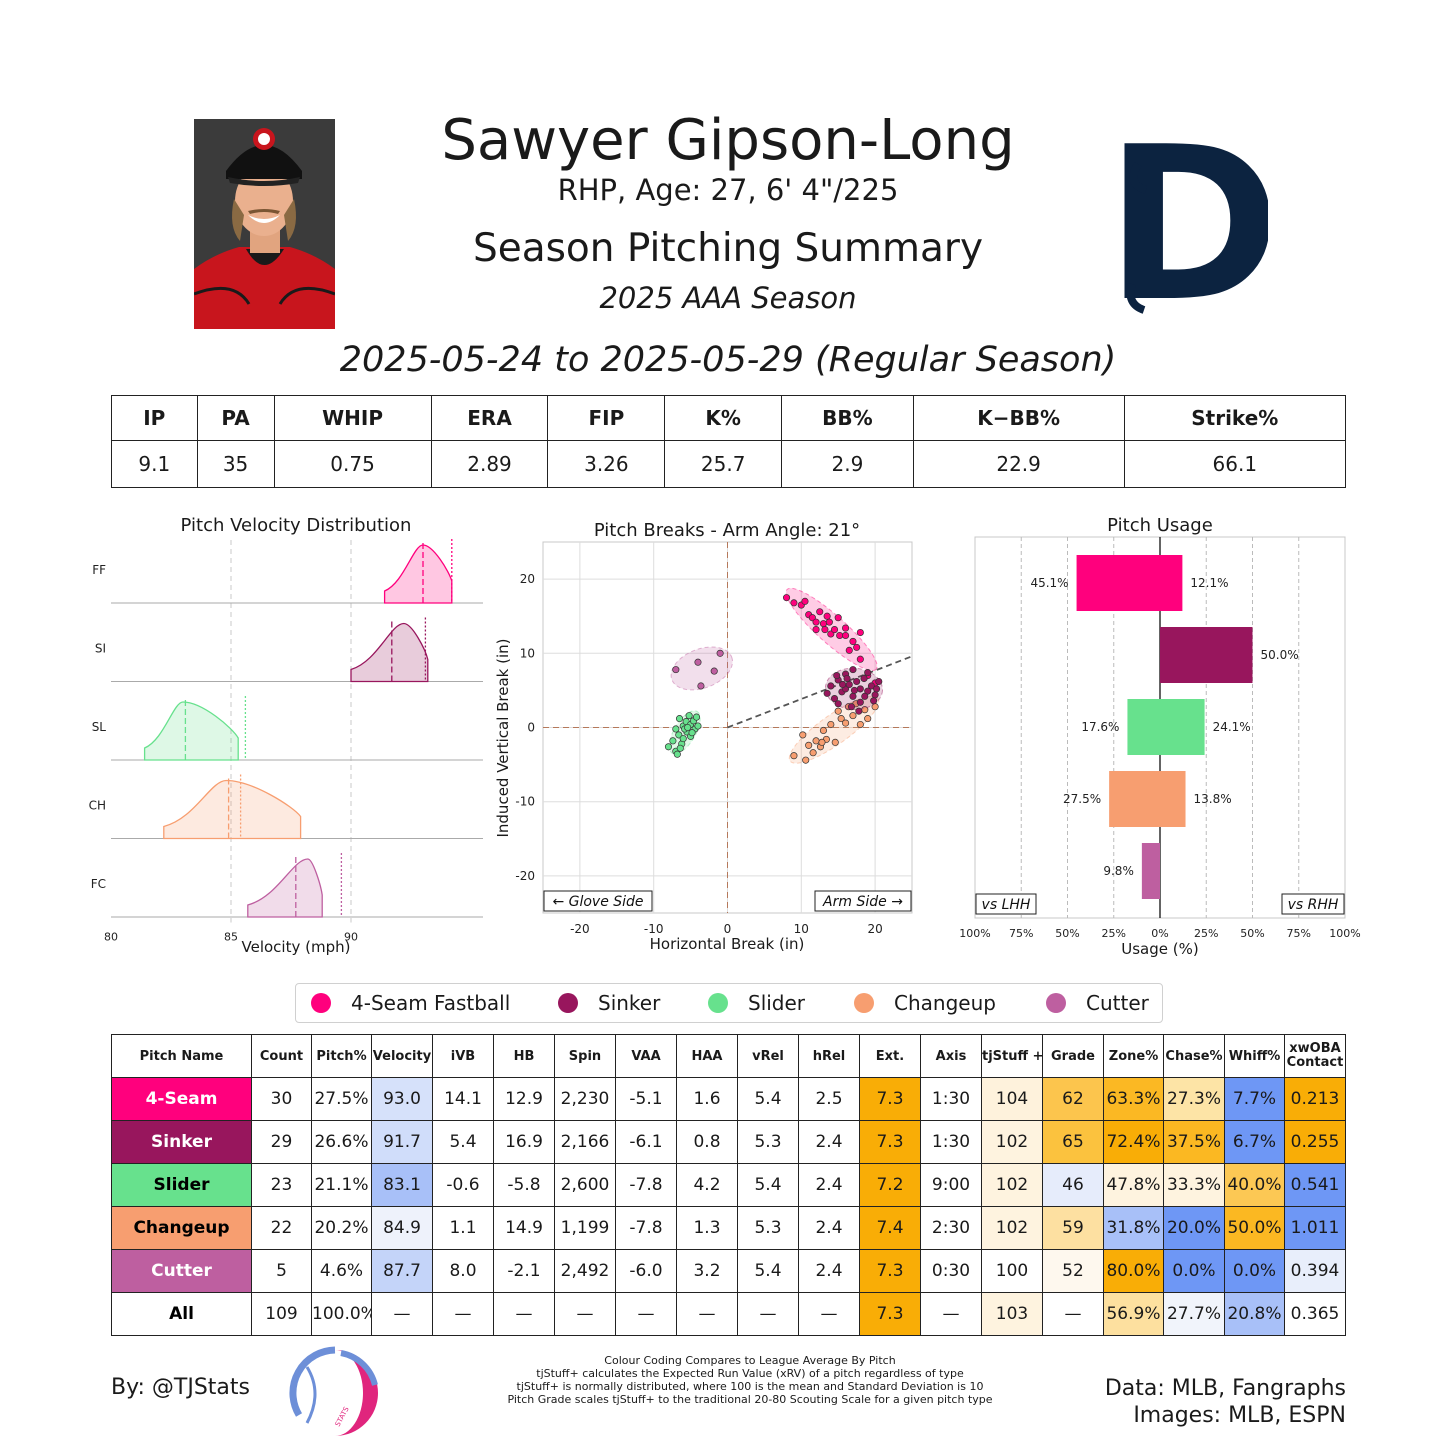 The height and width of the screenshot is (1456, 1456). Describe the element at coordinates (463, 1271) in the screenshot. I see `metric-cell: 8.0` at that location.